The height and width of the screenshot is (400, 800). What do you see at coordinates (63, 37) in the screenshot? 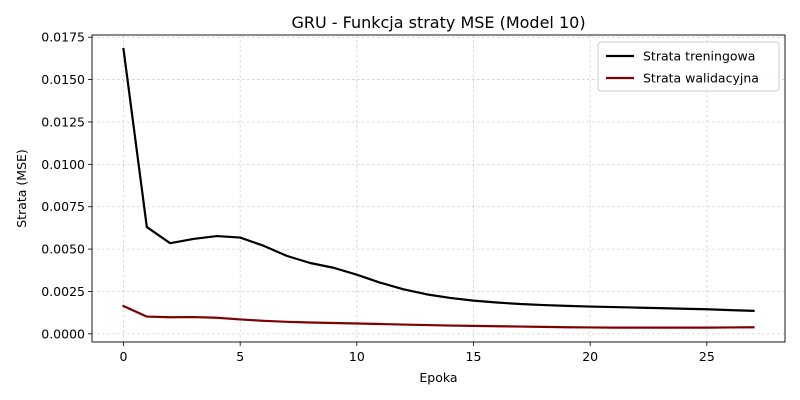
I see `y-tick-label: 0.0175` at bounding box center [63, 37].